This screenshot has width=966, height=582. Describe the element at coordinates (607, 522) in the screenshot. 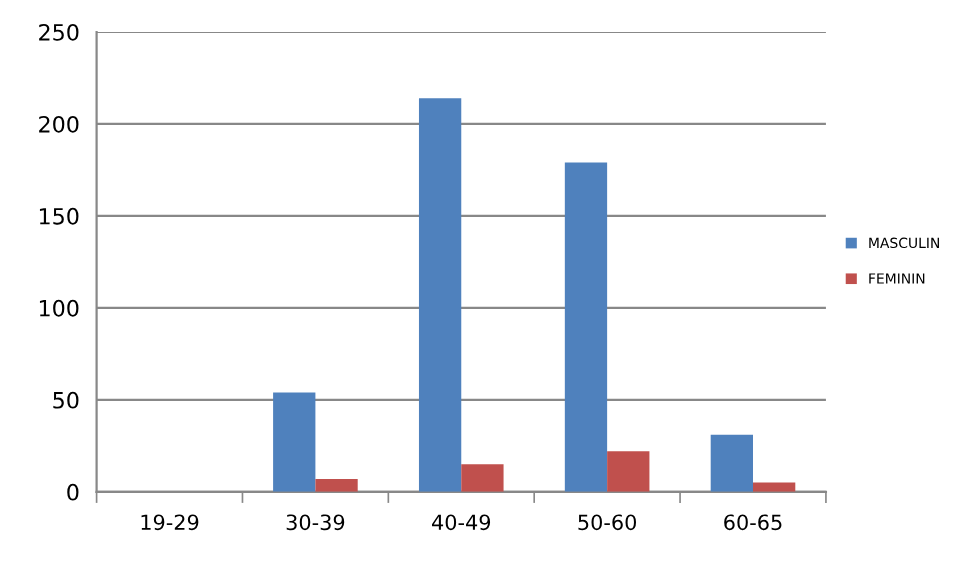

I see `x-tick-label: 50-60` at that location.